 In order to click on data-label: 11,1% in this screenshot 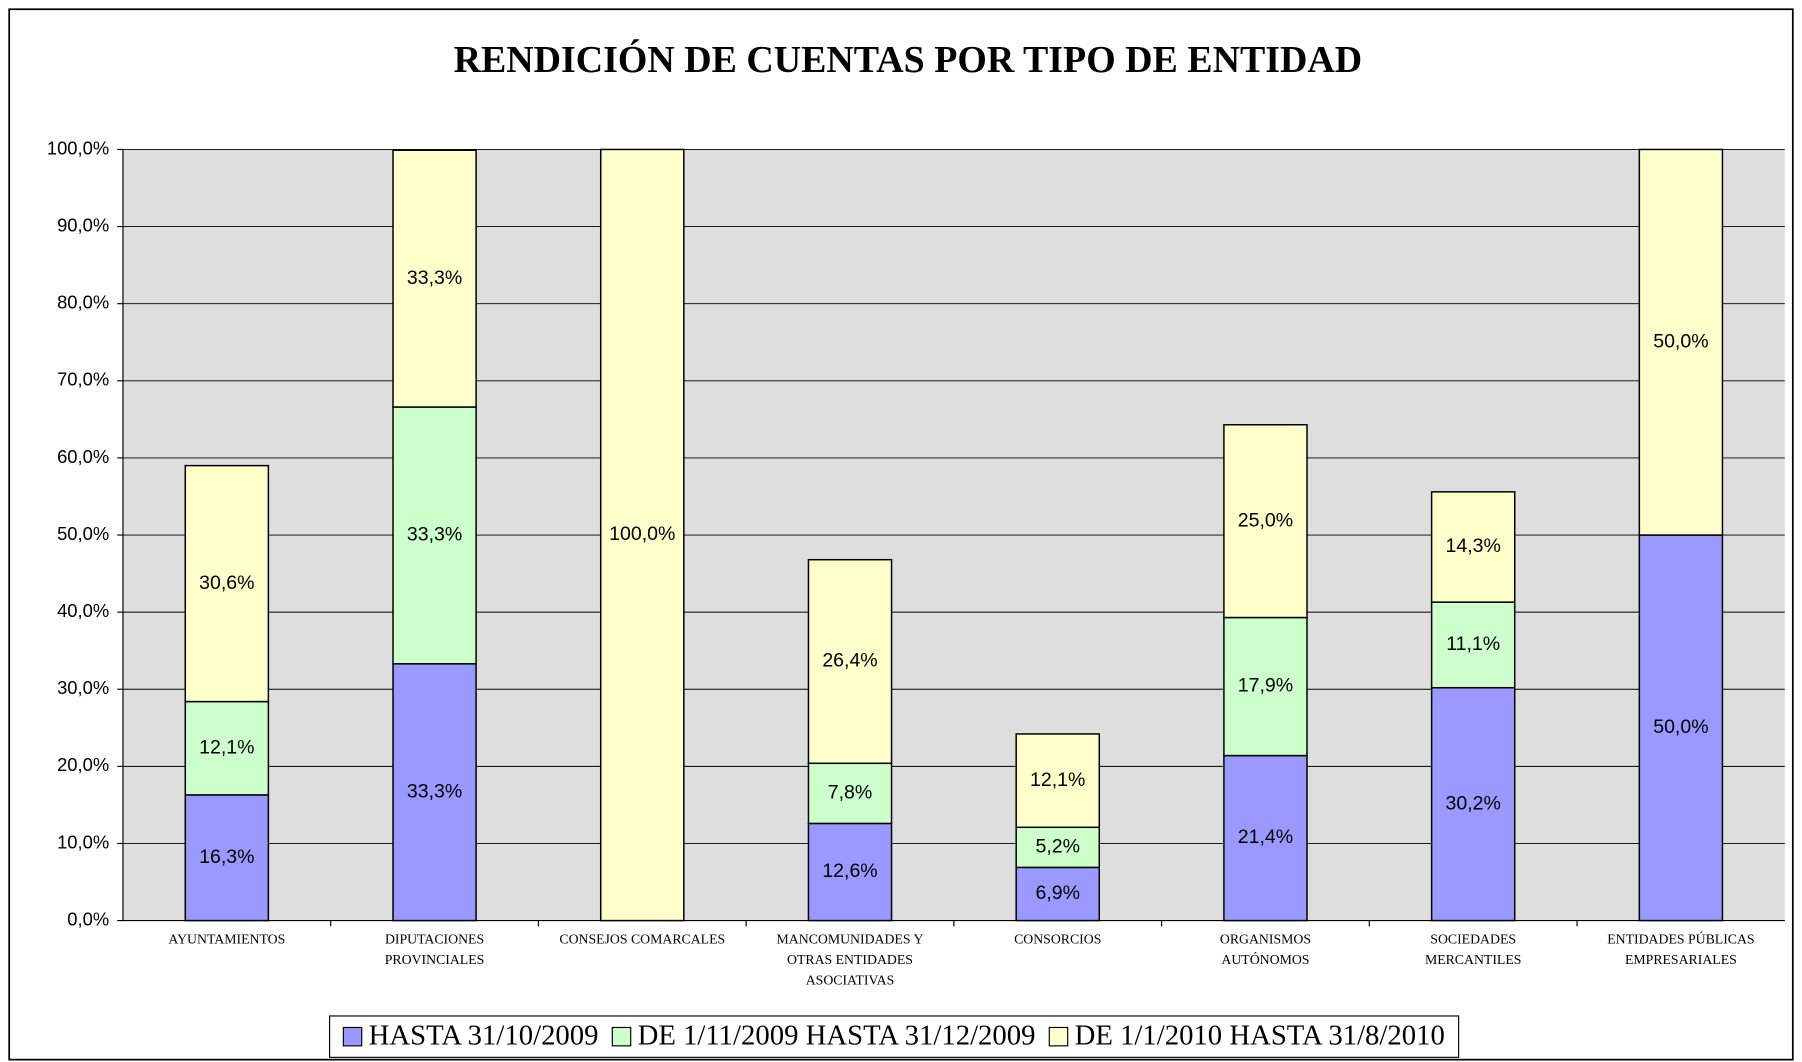, I will do `click(1473, 644)`.